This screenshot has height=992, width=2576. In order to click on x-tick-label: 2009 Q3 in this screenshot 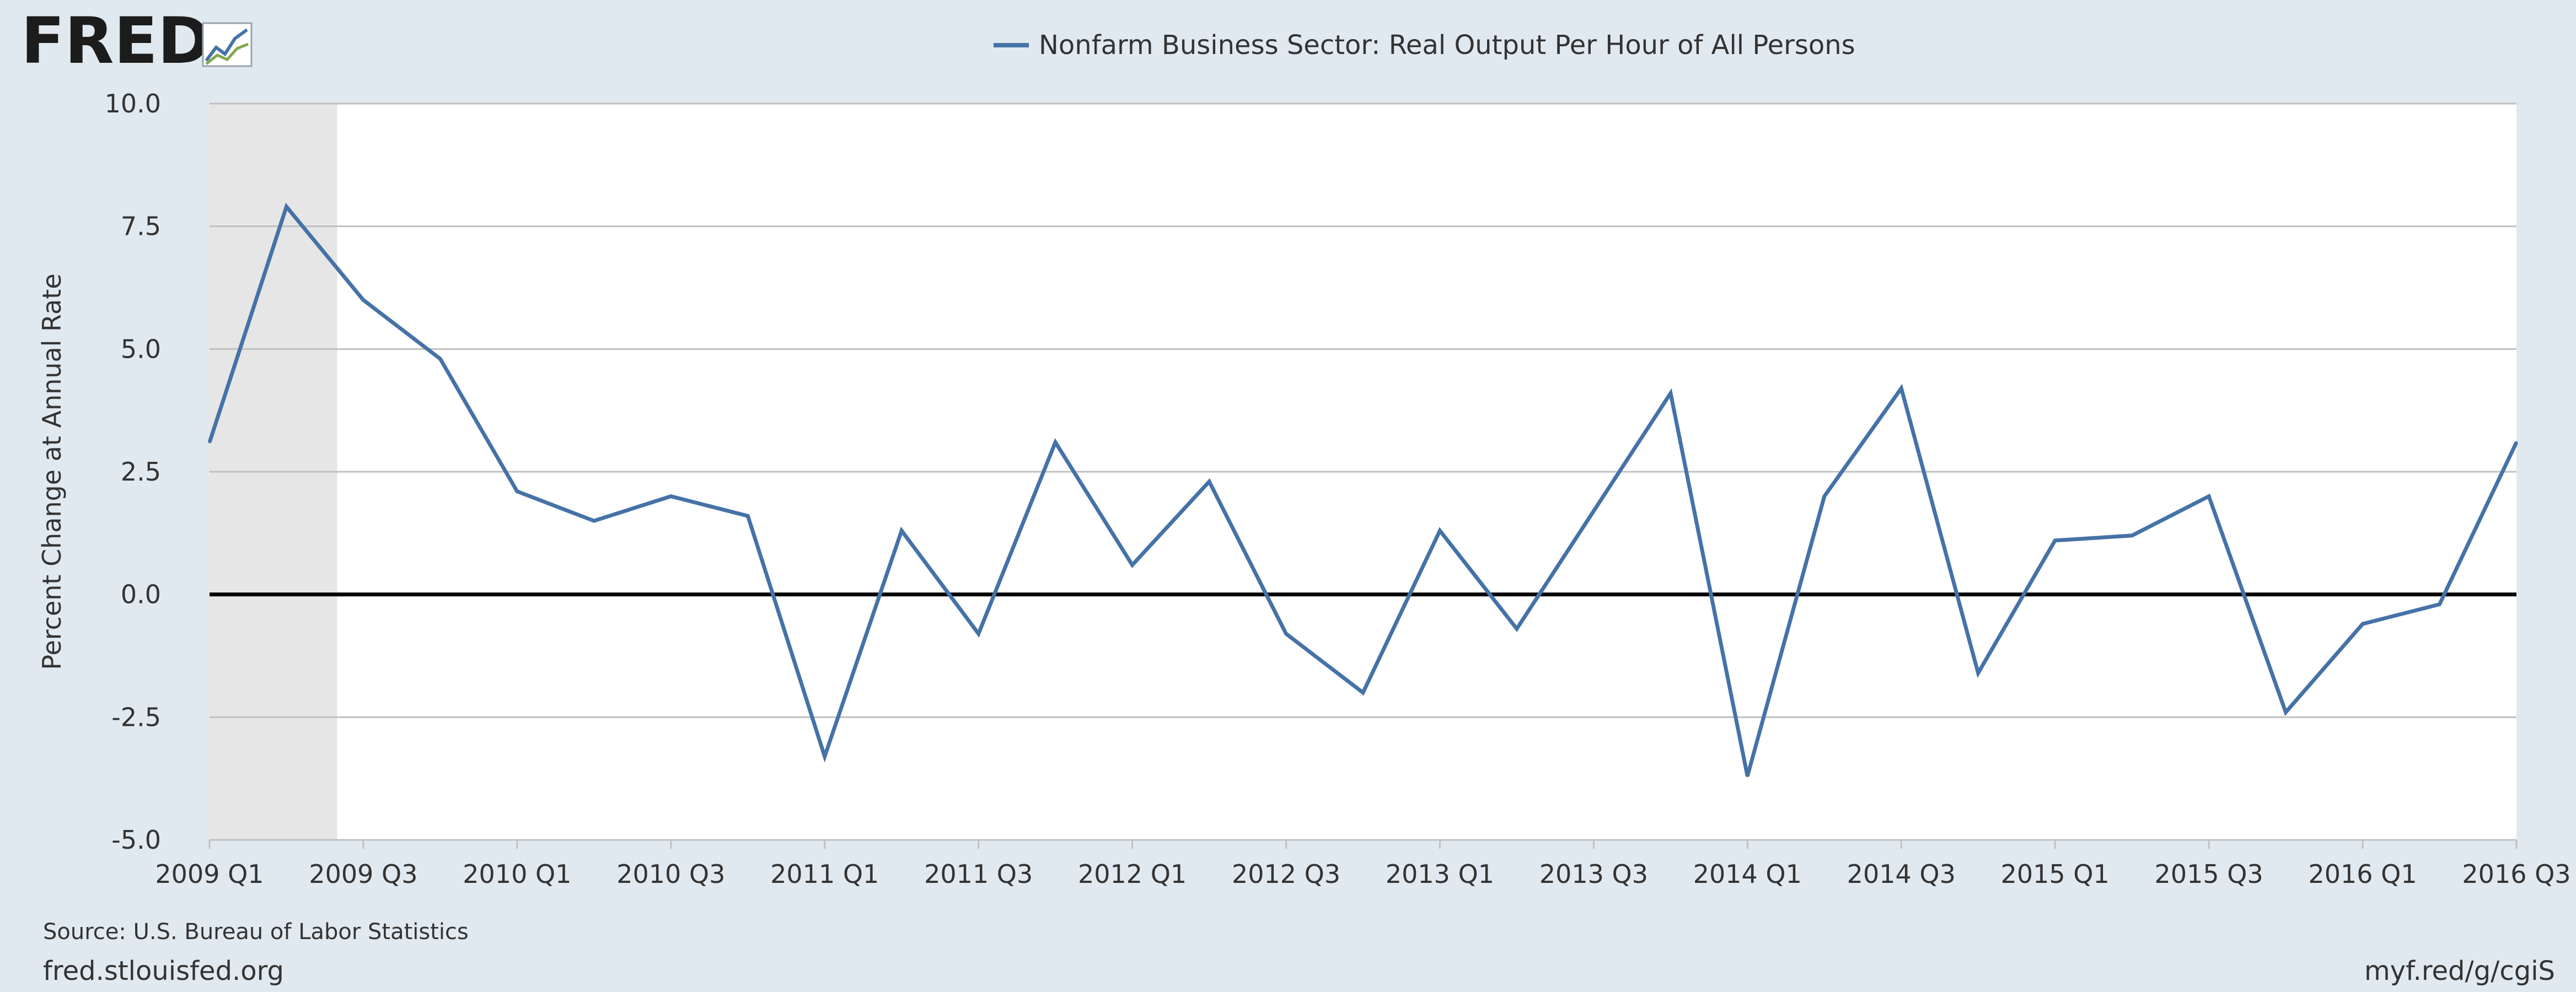, I will do `click(363, 874)`.